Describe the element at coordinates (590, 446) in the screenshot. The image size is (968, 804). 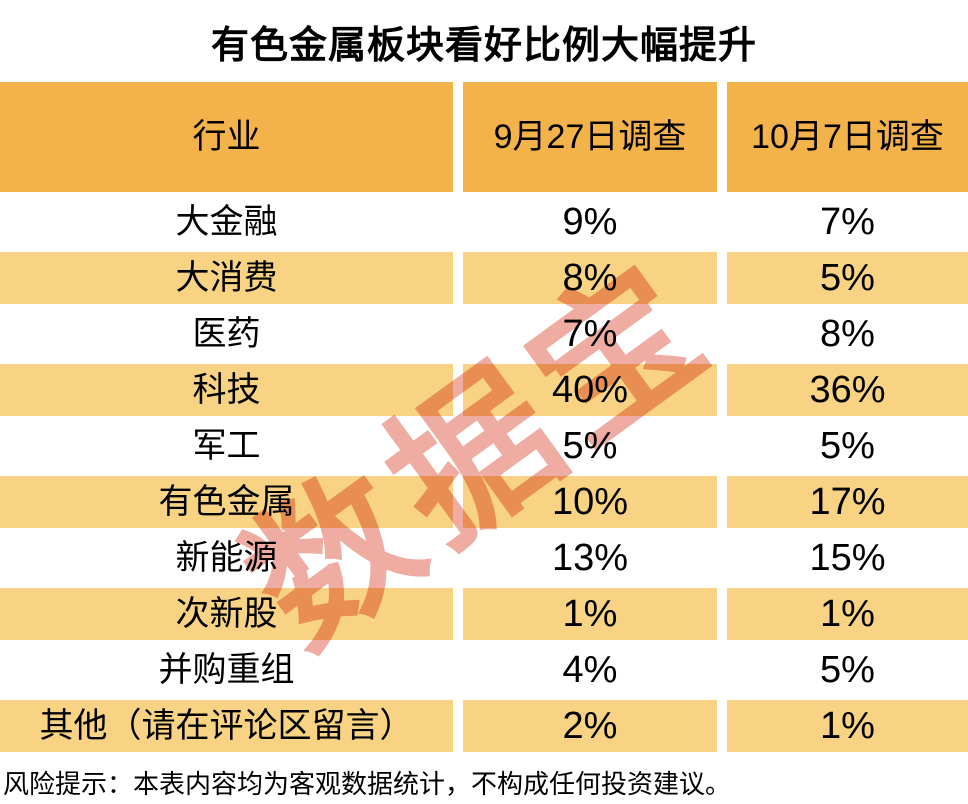
I see `sep27-value-cell: 5%` at that location.